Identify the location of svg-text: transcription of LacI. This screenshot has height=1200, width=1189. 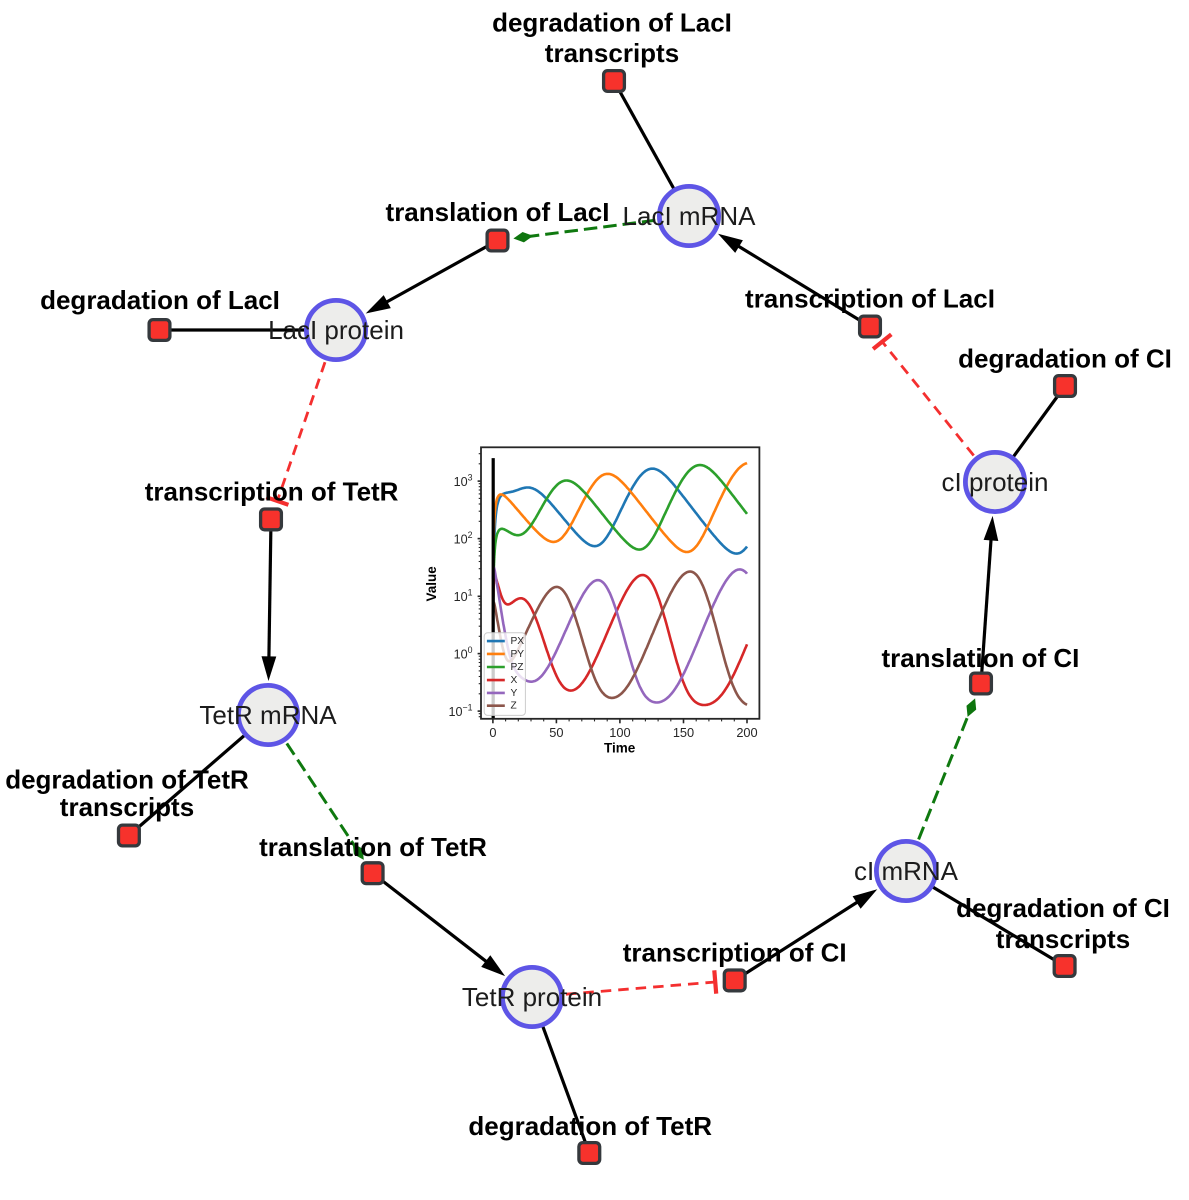
(870, 299).